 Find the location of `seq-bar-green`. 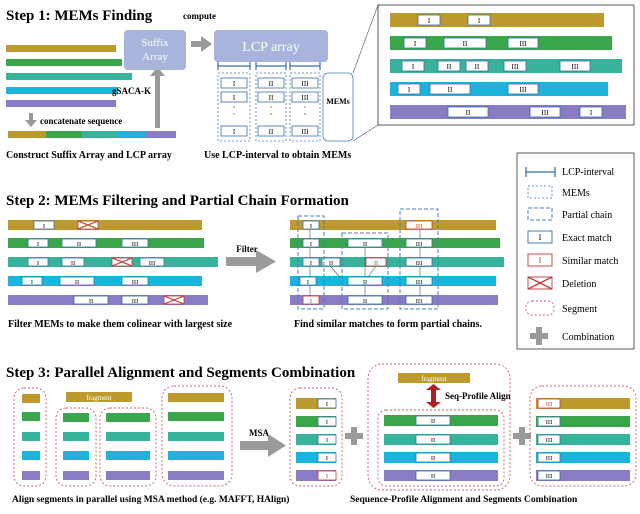

seq-bar-green is located at coordinates (64, 62).